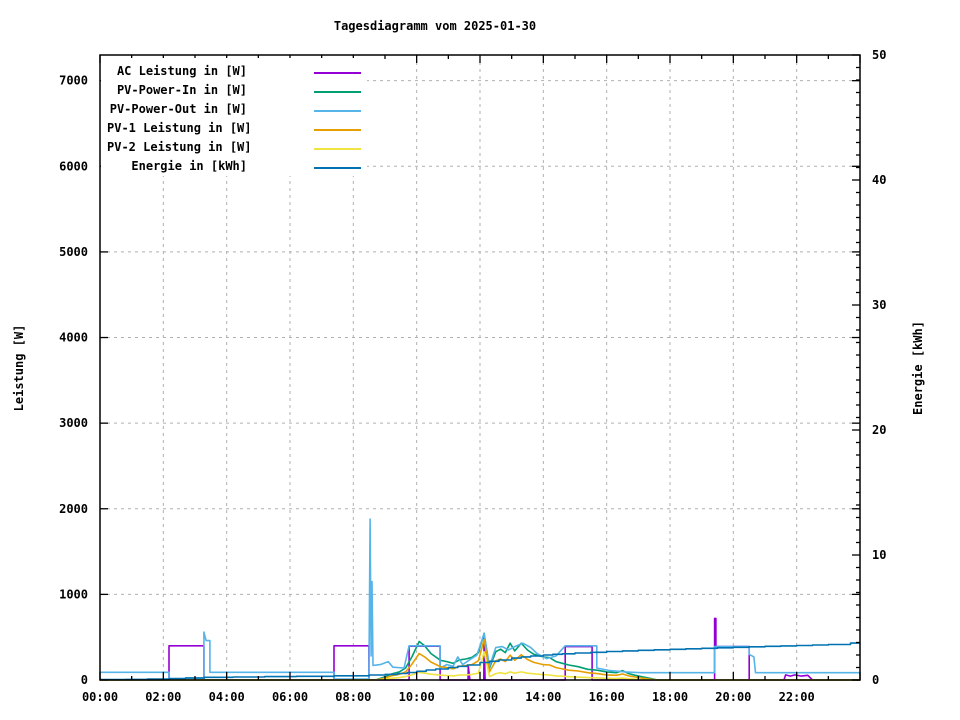 This screenshot has height=720, width=960. I want to click on series-pv2-leistung, so click(480, 665).